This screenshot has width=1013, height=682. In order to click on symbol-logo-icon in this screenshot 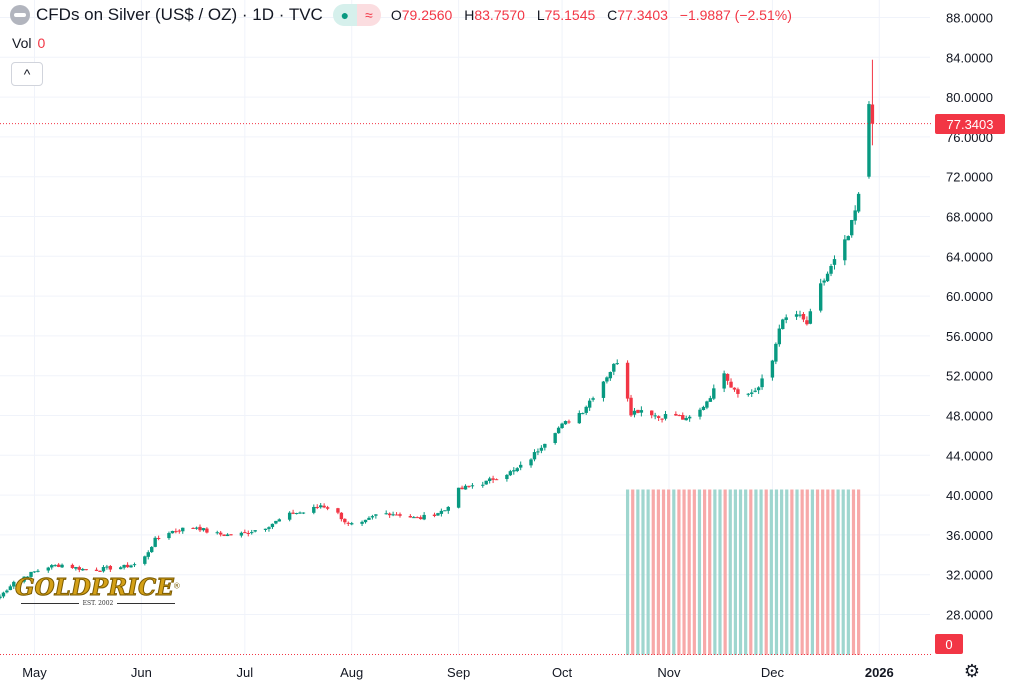, I will do `click(20, 15)`.